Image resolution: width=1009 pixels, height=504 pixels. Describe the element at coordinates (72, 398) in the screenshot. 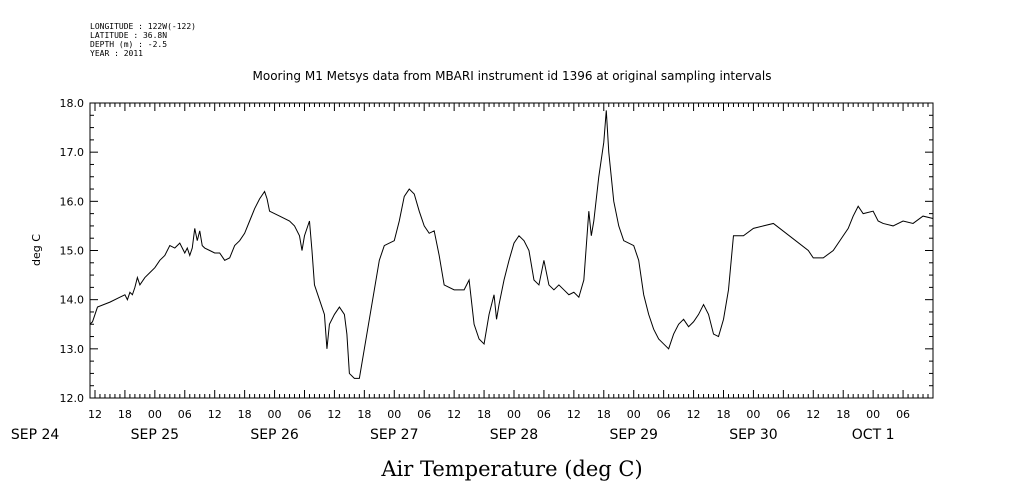

I see `y-tick-label: 12.0` at that location.